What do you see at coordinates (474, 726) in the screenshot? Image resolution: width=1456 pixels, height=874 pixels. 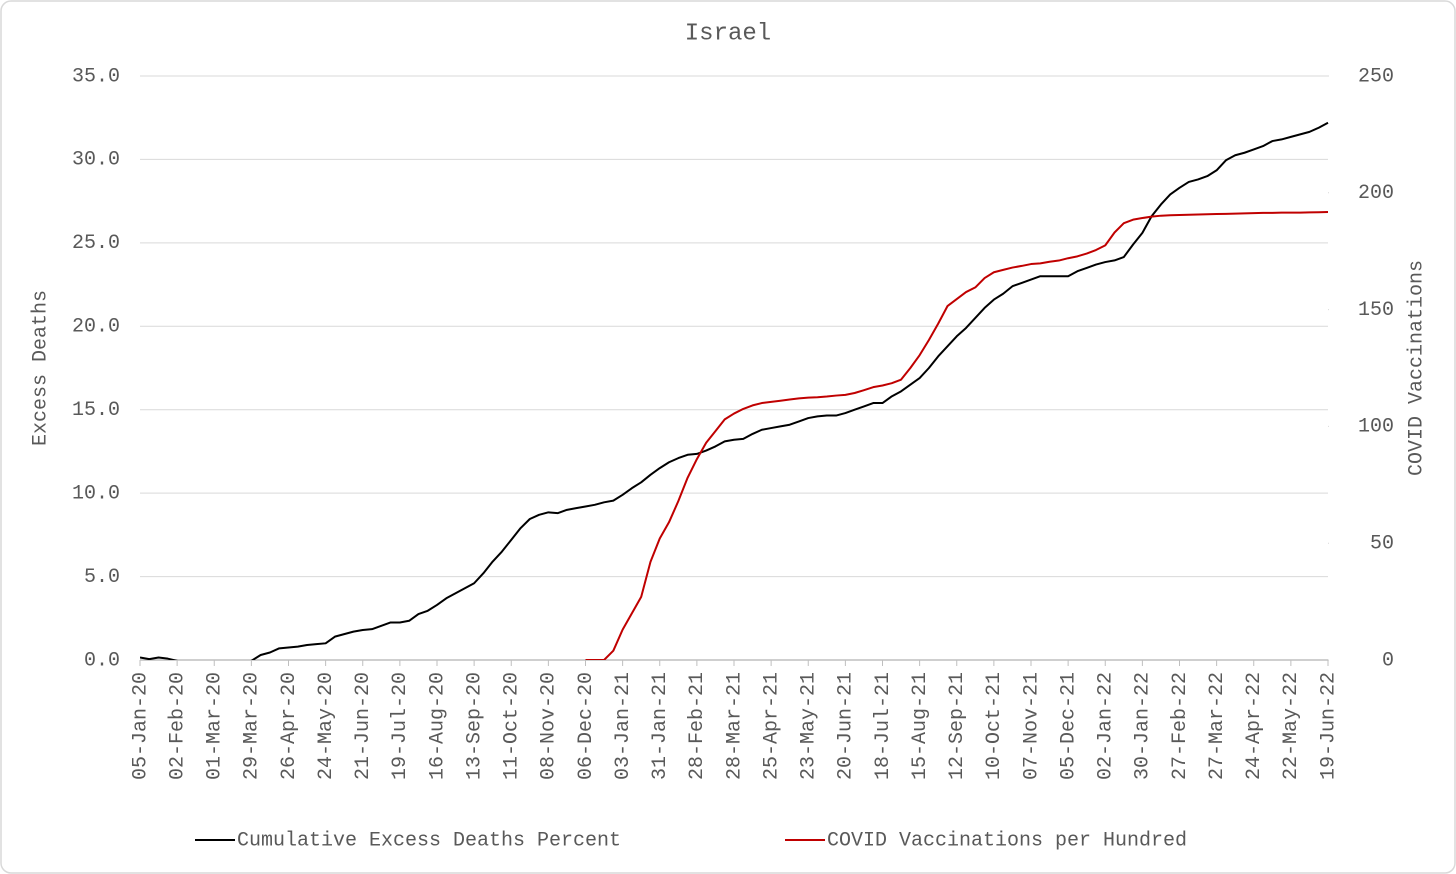 I see `x-tick-label: 13-Sep-20` at bounding box center [474, 726].